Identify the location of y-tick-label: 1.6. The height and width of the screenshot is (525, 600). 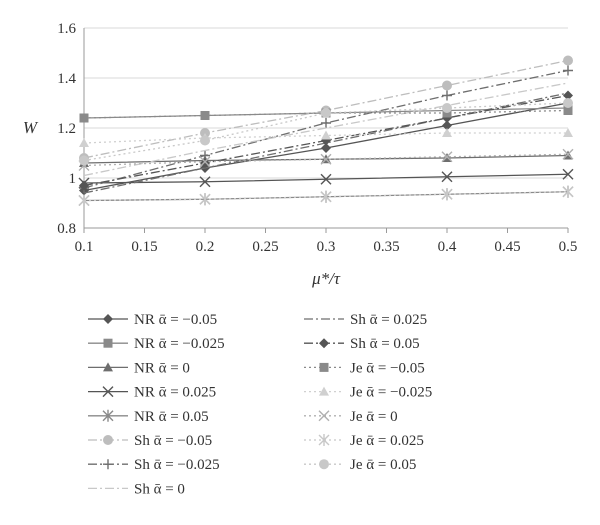
(66, 29).